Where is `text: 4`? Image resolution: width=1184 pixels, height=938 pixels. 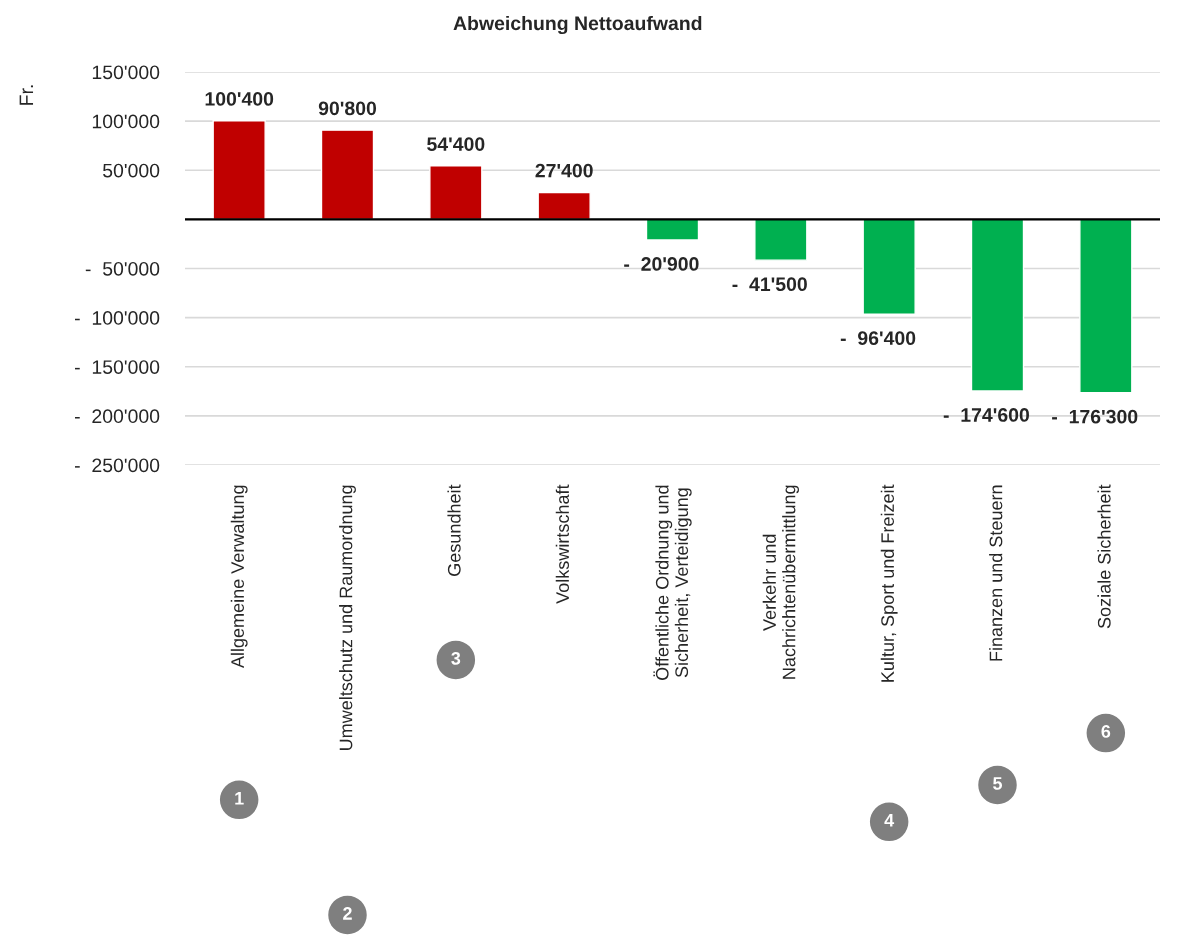 text: 4 is located at coordinates (889, 820).